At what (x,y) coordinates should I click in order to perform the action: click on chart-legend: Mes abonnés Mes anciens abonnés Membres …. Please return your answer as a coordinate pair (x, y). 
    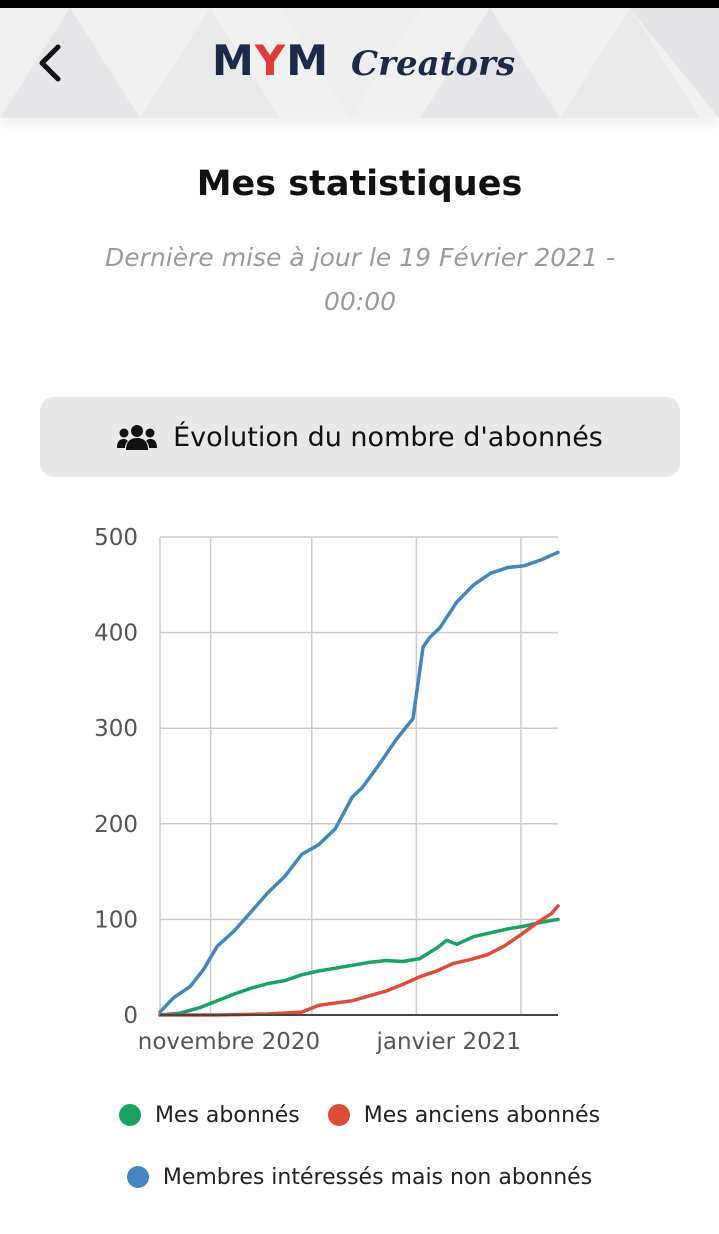
    Looking at the image, I should click on (359, 1152).